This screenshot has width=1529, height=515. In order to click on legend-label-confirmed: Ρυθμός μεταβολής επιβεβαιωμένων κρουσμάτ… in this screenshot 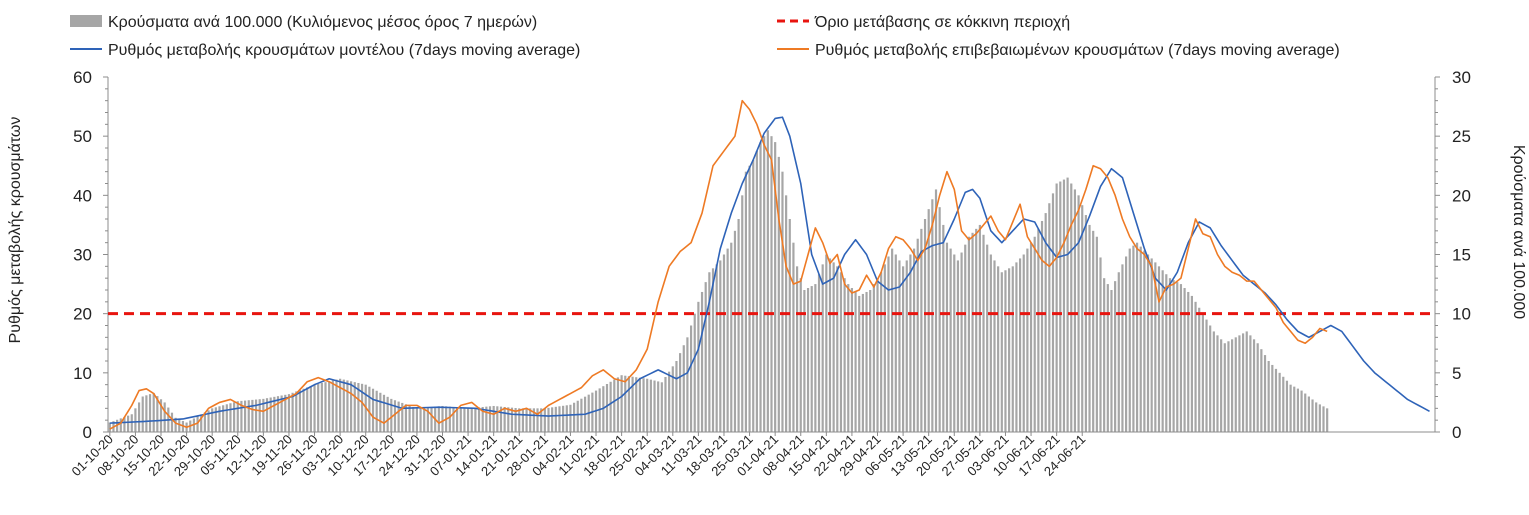, I will do `click(1077, 50)`.